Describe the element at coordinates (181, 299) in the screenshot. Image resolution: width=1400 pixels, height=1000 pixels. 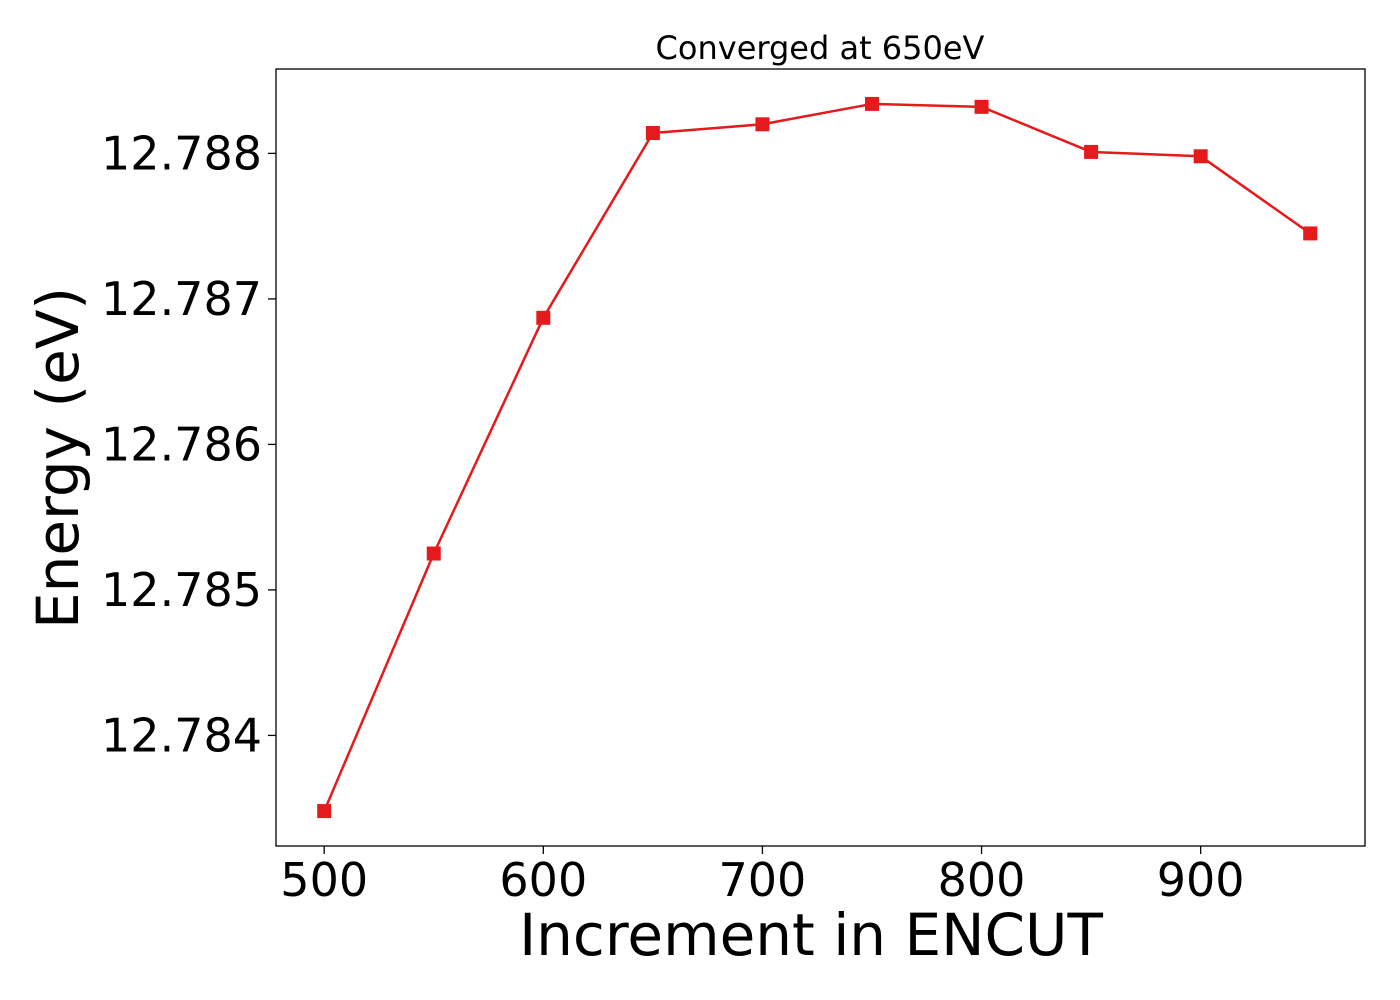
I see `y-tick-label: 12.787` at that location.